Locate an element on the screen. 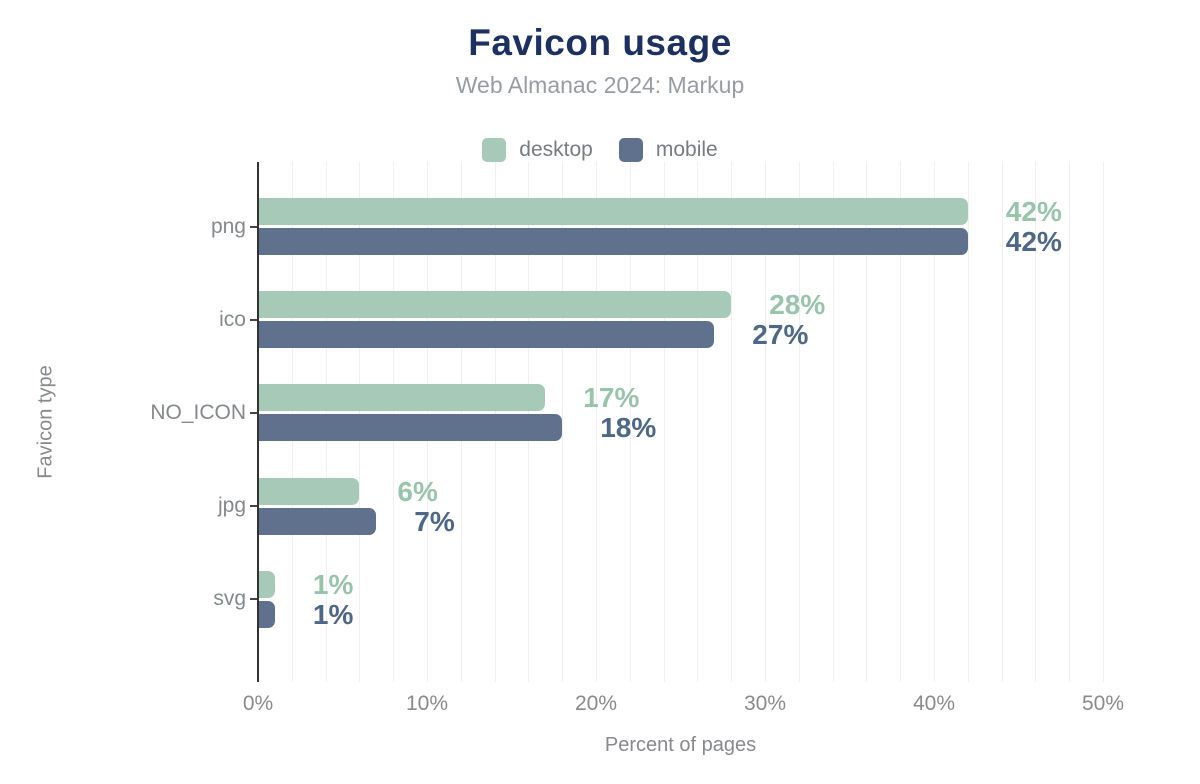 The image size is (1200, 784). y-axis-title: Favicon type is located at coordinates (45, 422).